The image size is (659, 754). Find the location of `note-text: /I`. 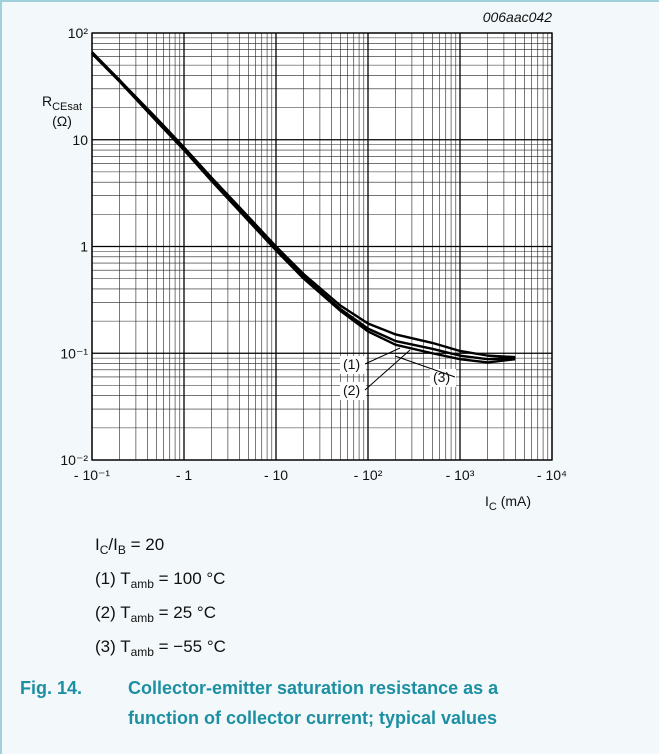

note-text: /I is located at coordinates (112, 544).